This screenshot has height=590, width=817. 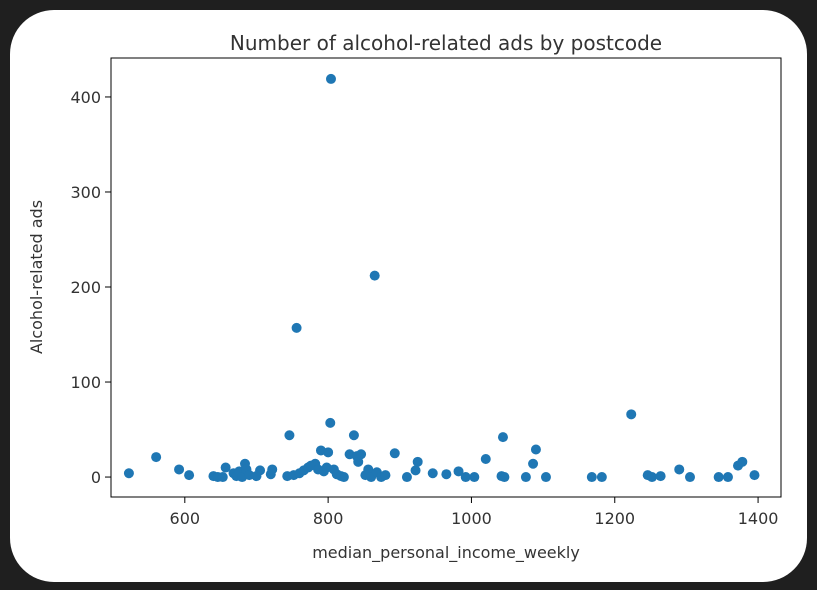 I want to click on x-tick-label: 1400, so click(x=758, y=518).